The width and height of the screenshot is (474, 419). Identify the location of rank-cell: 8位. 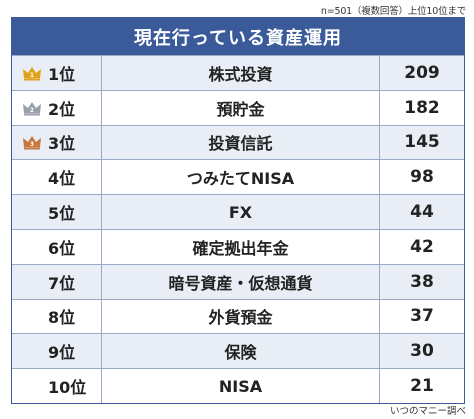
(57, 316).